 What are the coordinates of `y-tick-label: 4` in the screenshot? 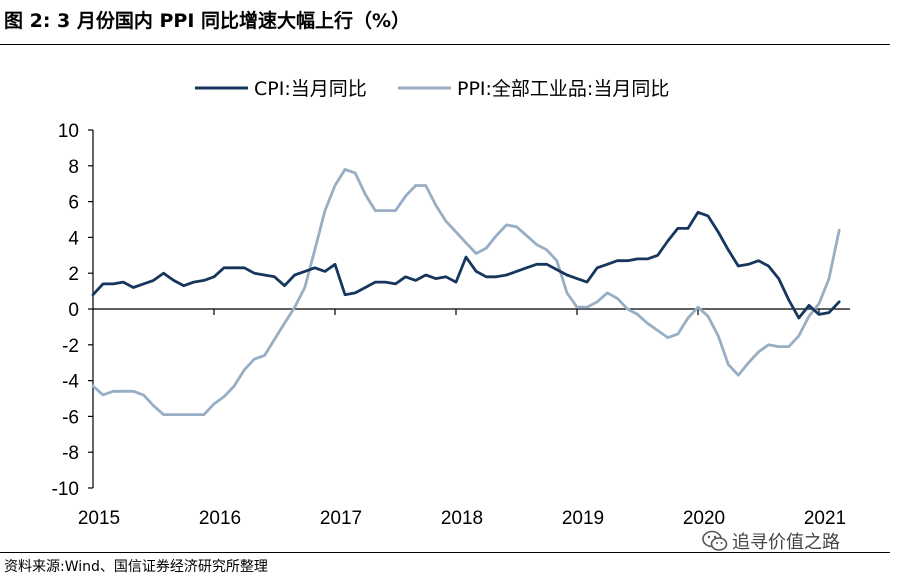 It's located at (73, 238).